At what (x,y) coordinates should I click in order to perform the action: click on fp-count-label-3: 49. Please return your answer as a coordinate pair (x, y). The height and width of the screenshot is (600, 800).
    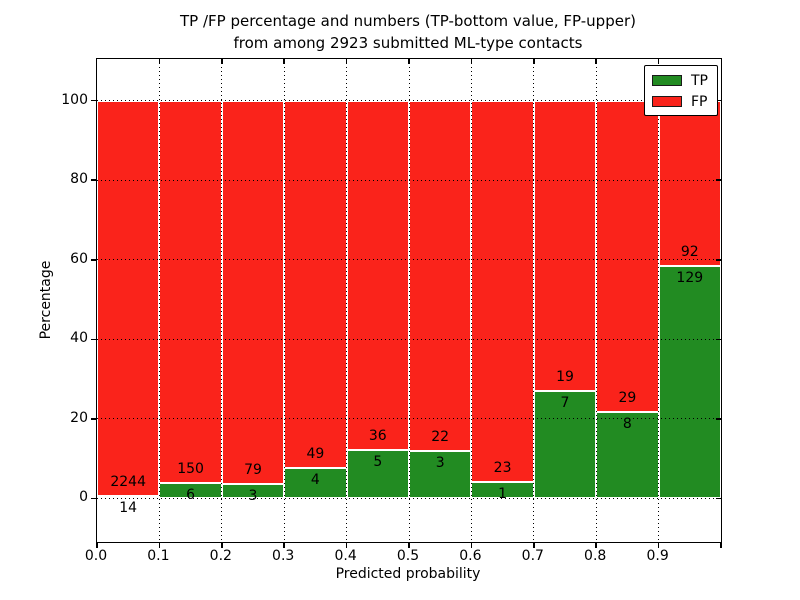
    Looking at the image, I should click on (315, 454).